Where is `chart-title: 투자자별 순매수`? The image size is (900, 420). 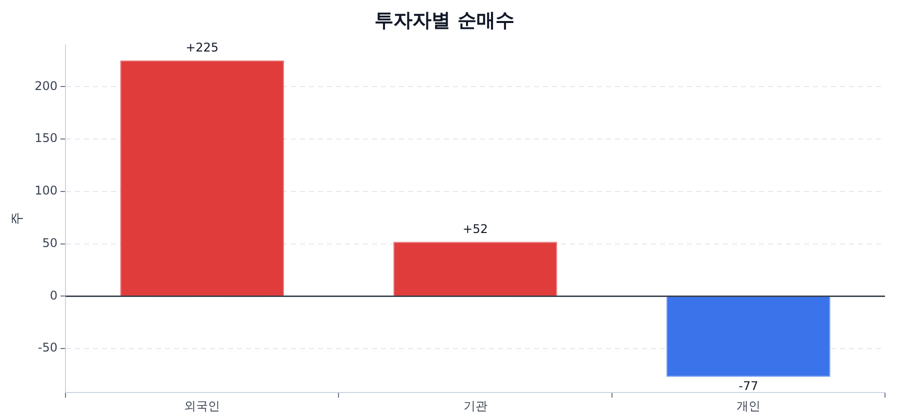 chart-title: 투자자별 순매수 is located at coordinates (444, 20).